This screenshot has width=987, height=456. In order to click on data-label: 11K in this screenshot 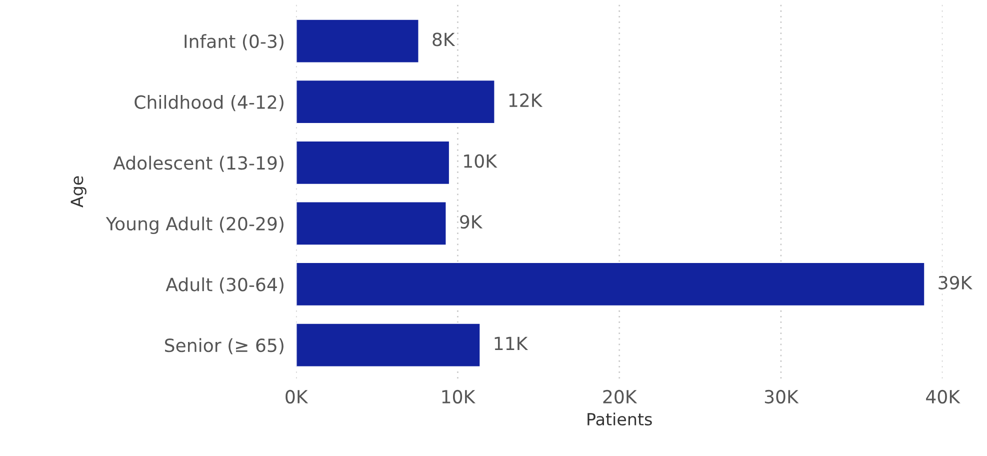, I will do `click(511, 343)`.